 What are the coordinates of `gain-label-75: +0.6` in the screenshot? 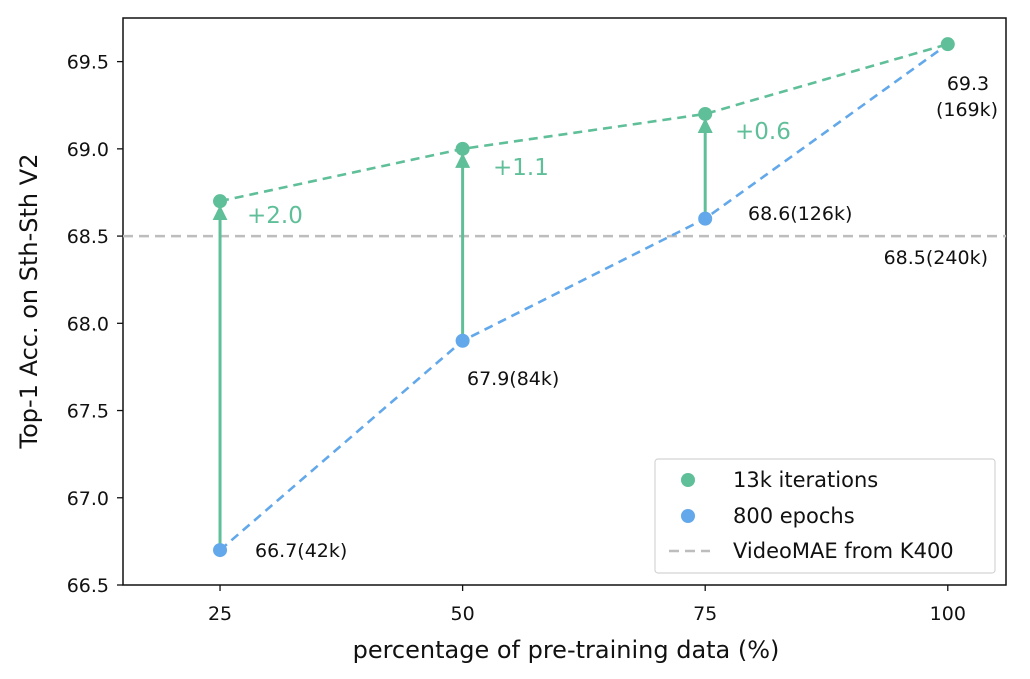 It's located at (763, 132).